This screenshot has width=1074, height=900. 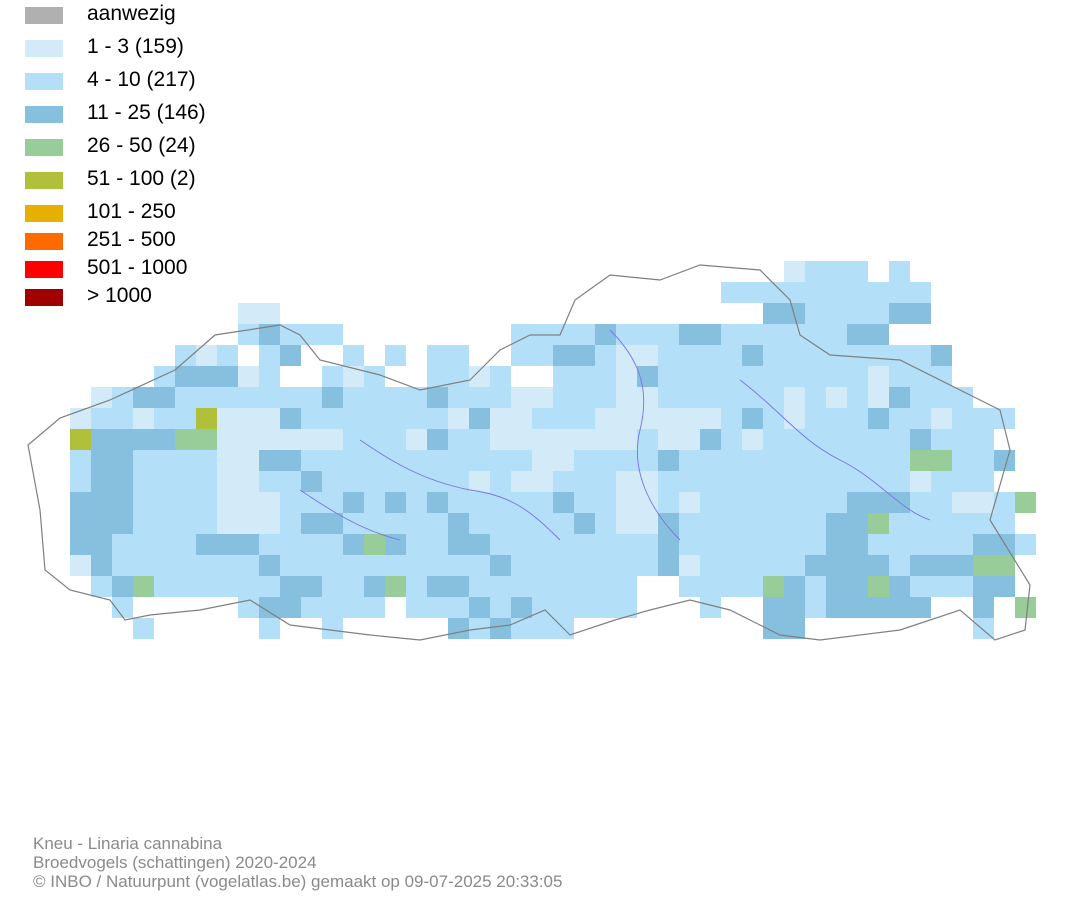 What do you see at coordinates (44, 81) in the screenshot?
I see `legend-swatch` at bounding box center [44, 81].